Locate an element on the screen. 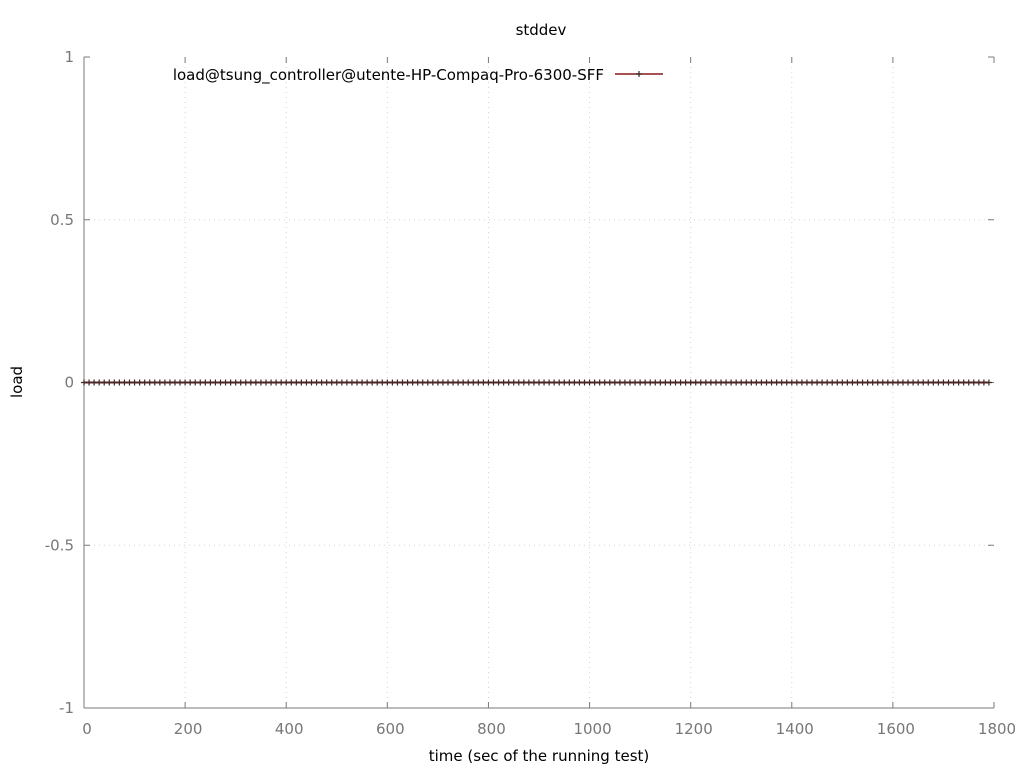  y-tick-label: 0 is located at coordinates (69, 383).